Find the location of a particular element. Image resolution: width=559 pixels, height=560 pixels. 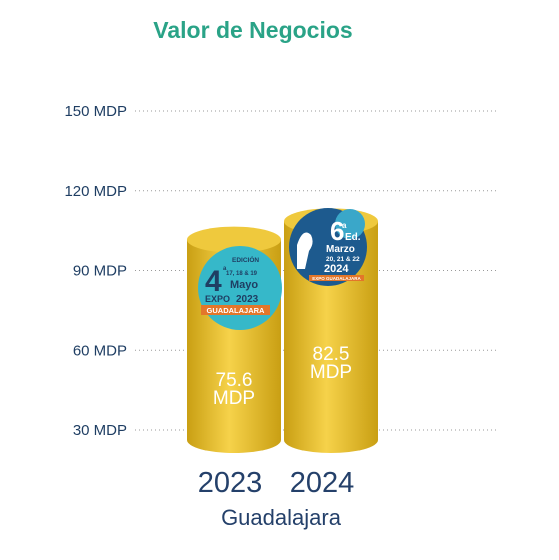

badge-line: Mayo is located at coordinates (244, 285).